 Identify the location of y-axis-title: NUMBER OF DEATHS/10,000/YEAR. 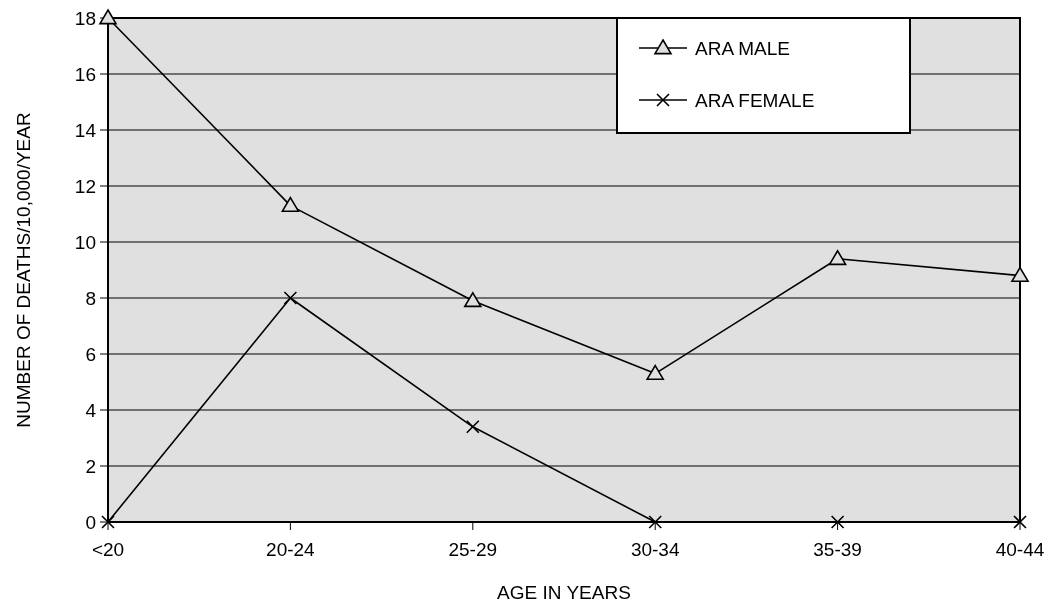
(23, 270).